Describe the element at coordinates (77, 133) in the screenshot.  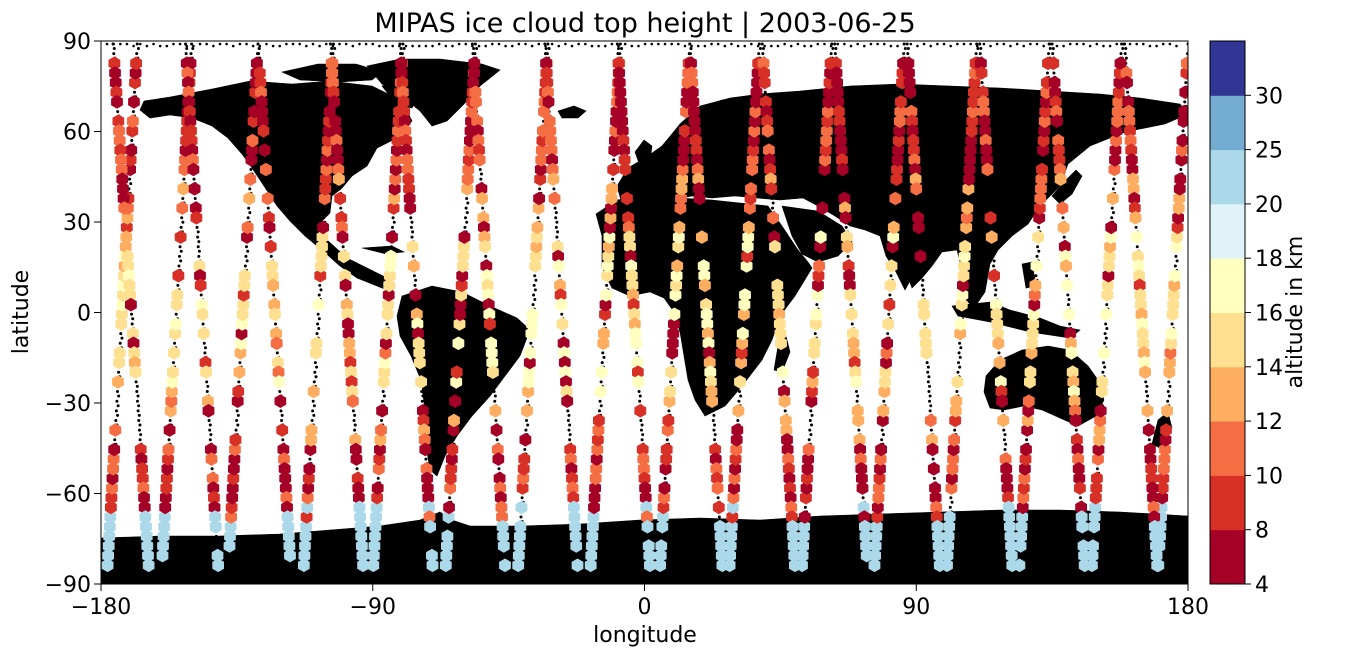
I see `y-tick-label: 60` at that location.